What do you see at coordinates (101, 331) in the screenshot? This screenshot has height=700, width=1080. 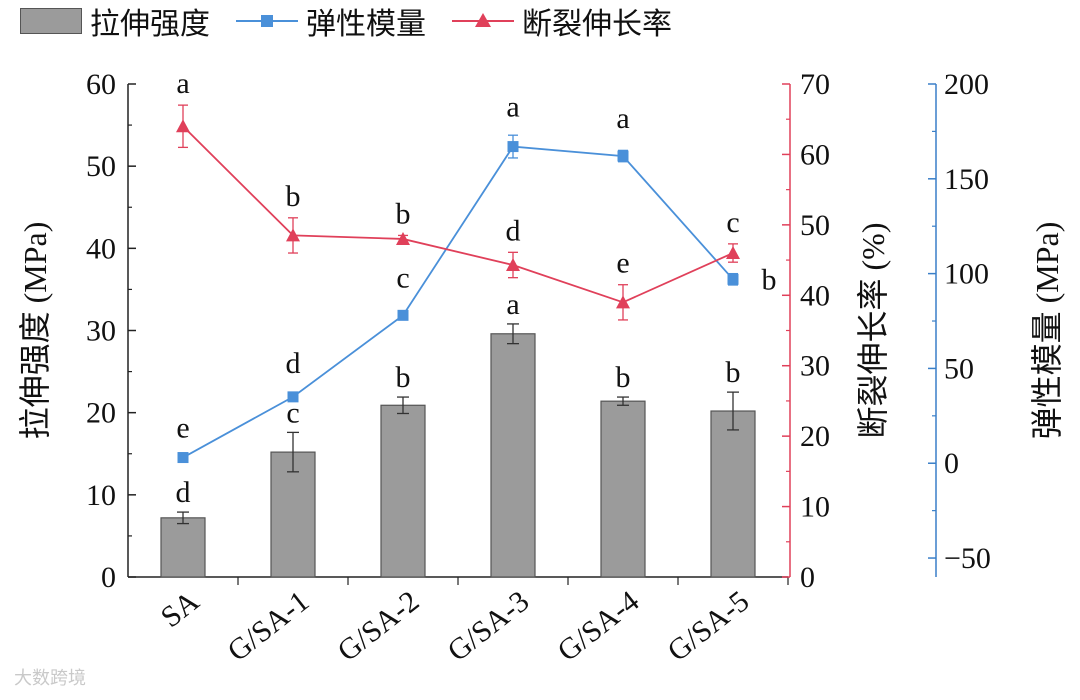 I see `left-tick-label: 30` at bounding box center [101, 331].